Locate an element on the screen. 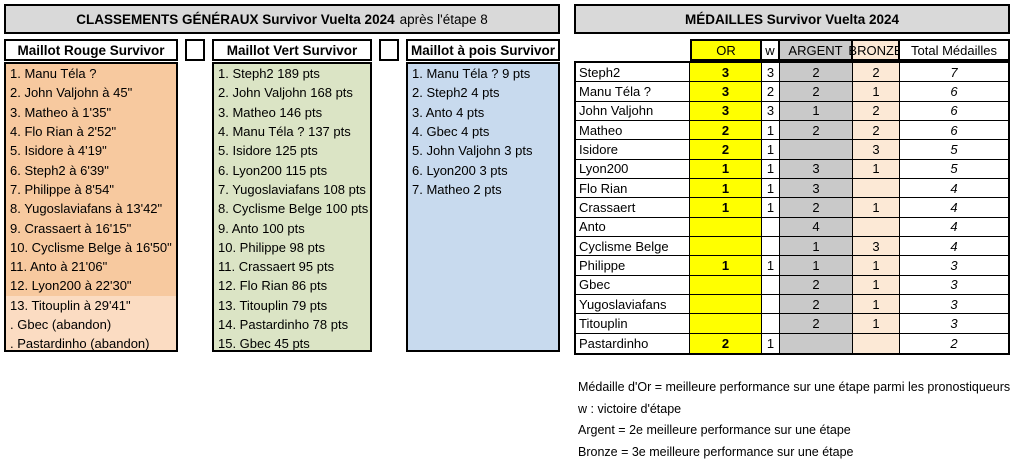 The image size is (1024, 463). medals-player-name: Philippe is located at coordinates (633, 265).